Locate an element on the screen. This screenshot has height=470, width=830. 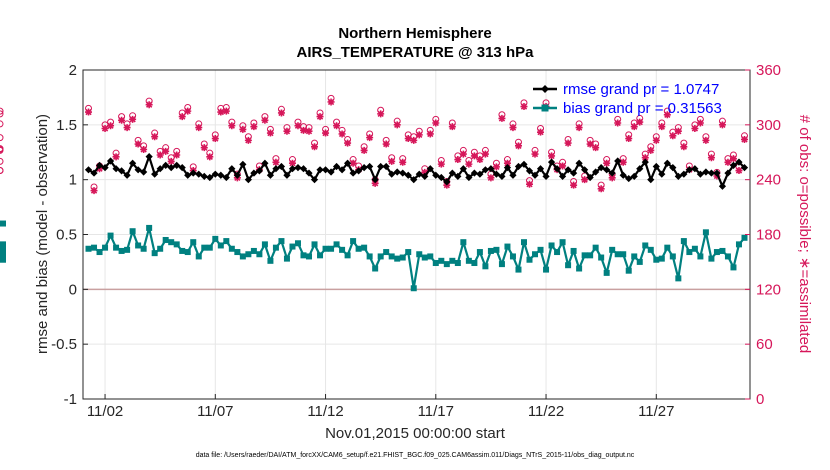
right-axis-ticks: 0 60 120 180 240 300 360 is located at coordinates (763, 235).